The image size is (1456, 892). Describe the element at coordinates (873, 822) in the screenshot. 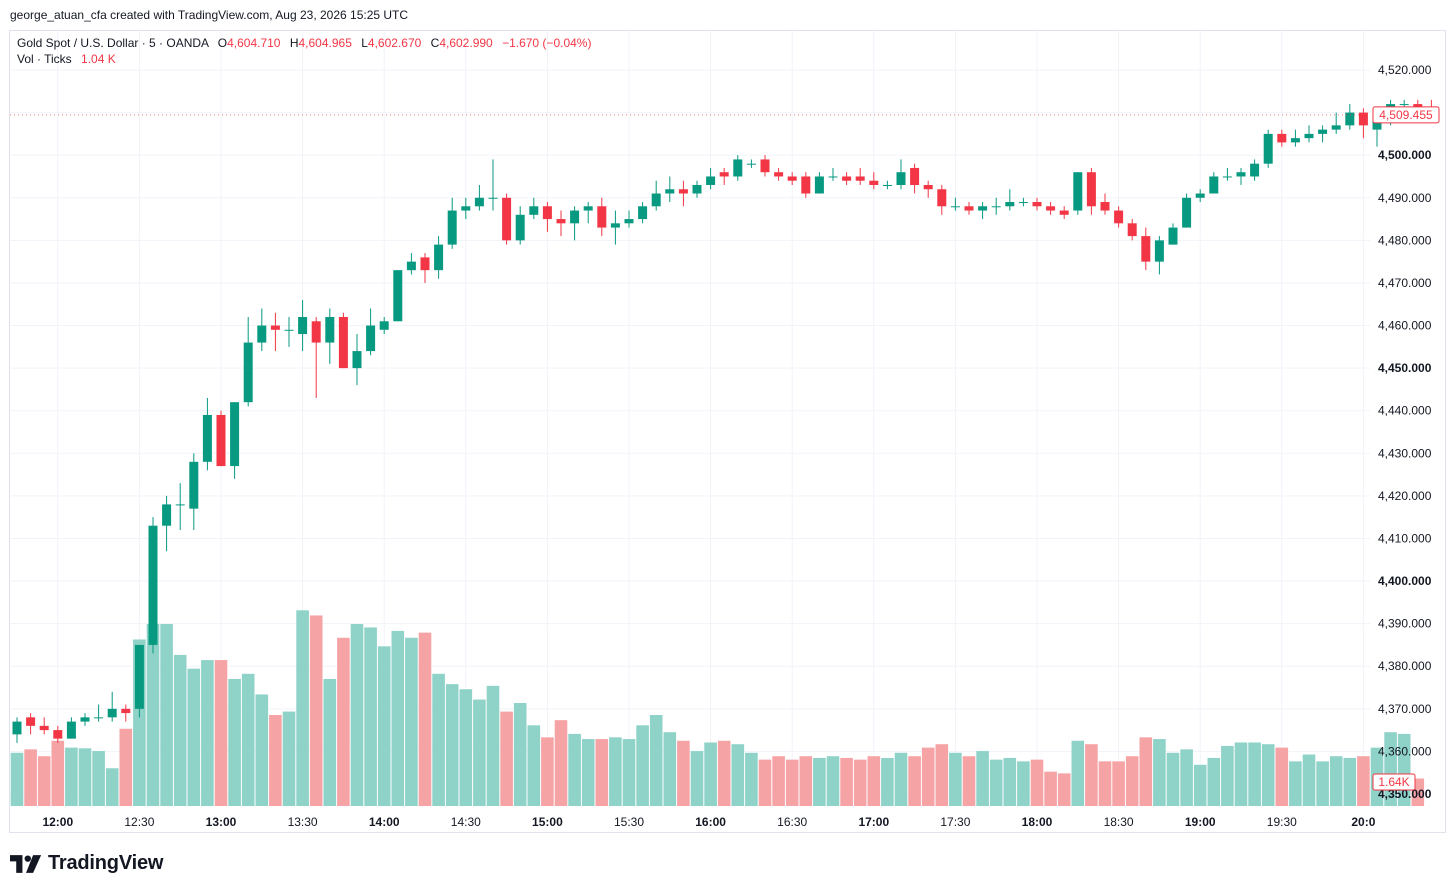

I see `time-tick-label: 17:00` at that location.